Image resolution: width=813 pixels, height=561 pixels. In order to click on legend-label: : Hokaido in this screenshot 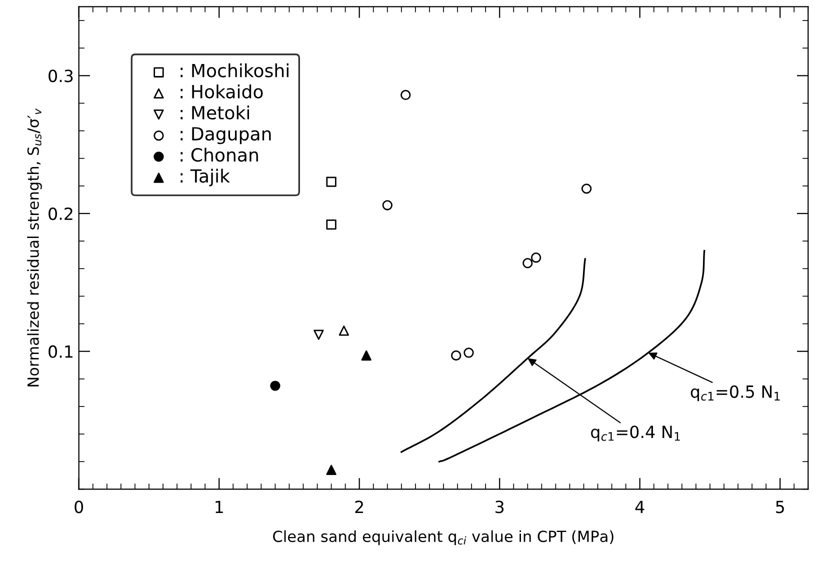, I will do `click(221, 91)`.